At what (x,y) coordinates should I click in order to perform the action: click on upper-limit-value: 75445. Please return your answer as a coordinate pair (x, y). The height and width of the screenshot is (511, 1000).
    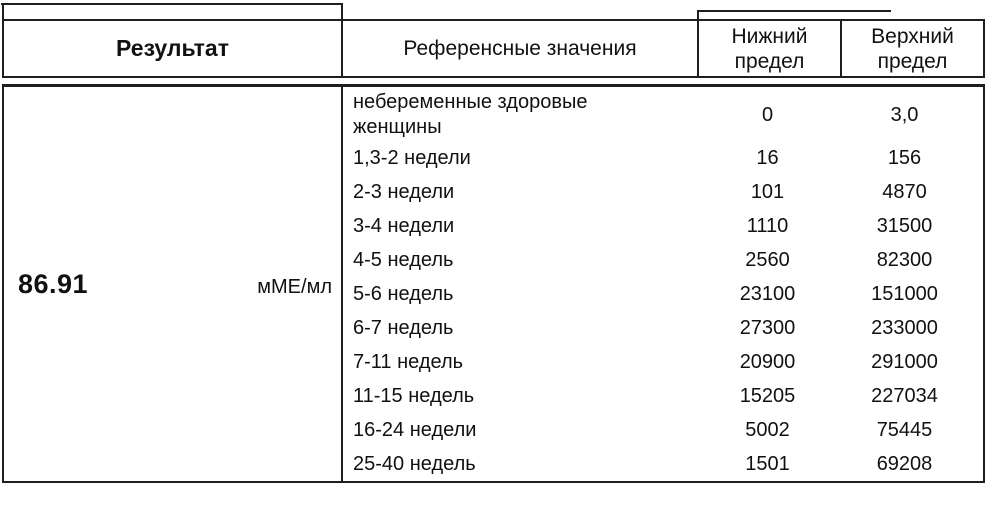
    Looking at the image, I should click on (904, 429).